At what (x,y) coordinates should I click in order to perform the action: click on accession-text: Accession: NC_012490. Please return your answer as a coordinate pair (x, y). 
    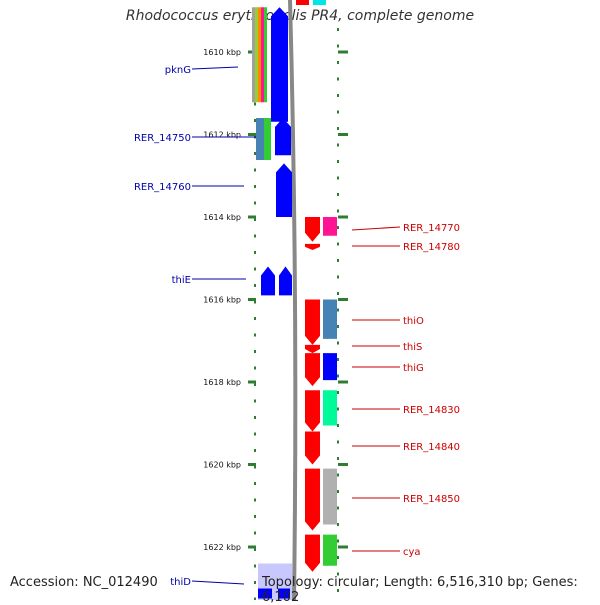
    Looking at the image, I should click on (84, 582).